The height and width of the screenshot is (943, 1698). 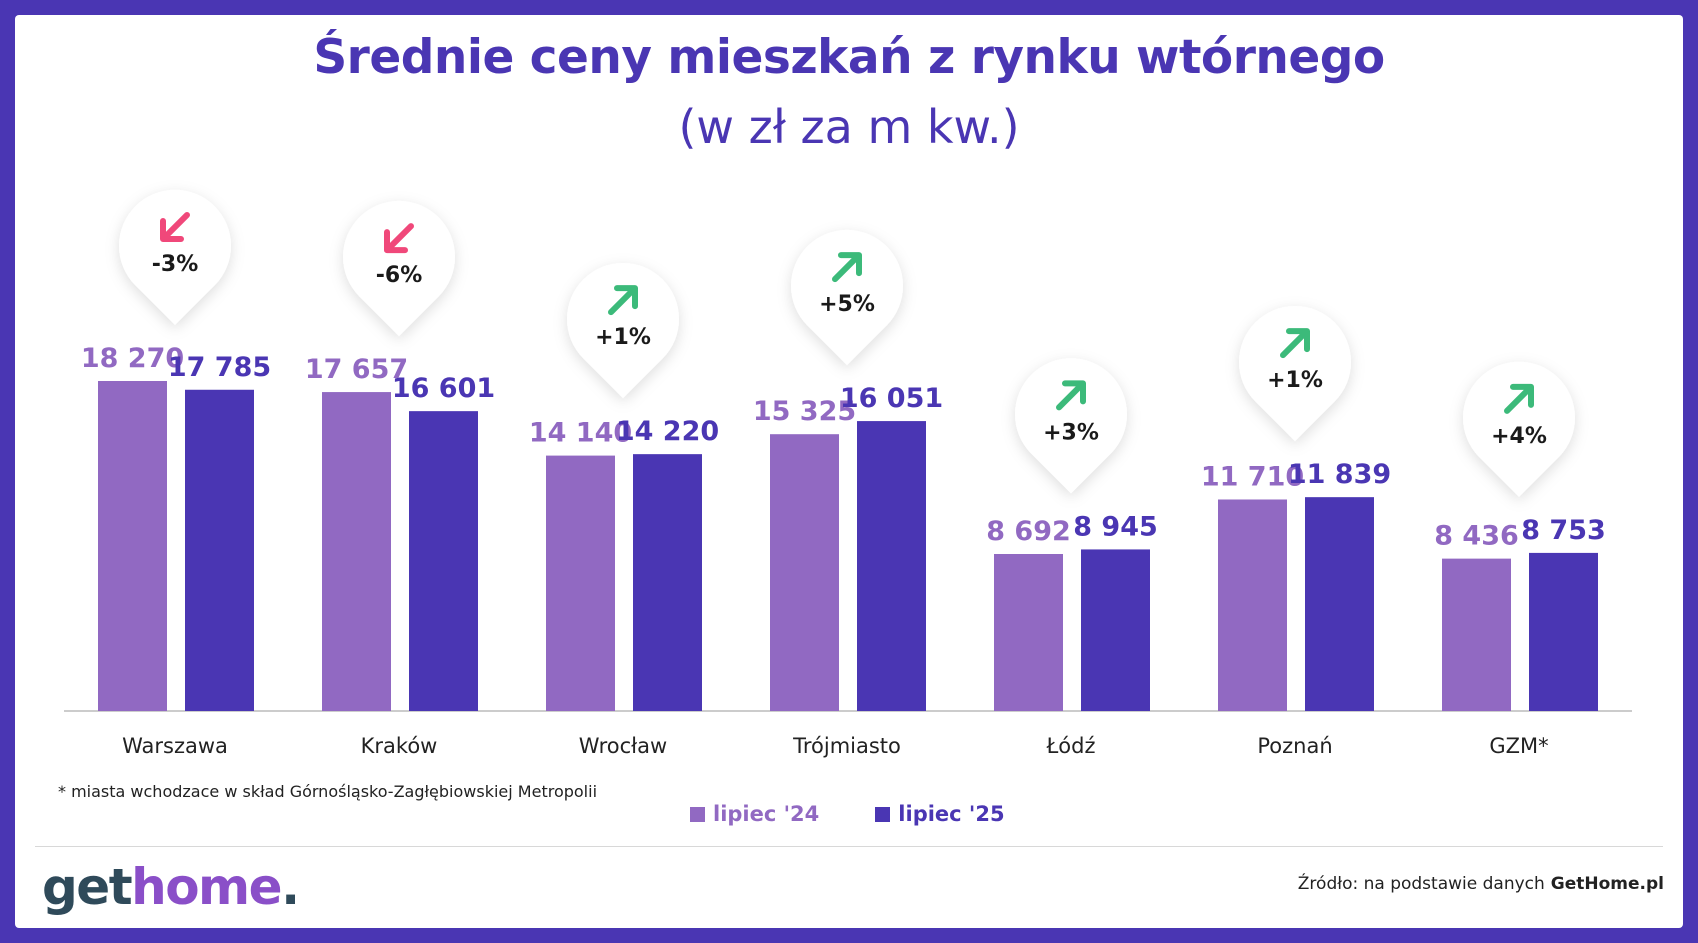 What do you see at coordinates (846, 746) in the screenshot?
I see `category-label-3: Trójmiasto` at bounding box center [846, 746].